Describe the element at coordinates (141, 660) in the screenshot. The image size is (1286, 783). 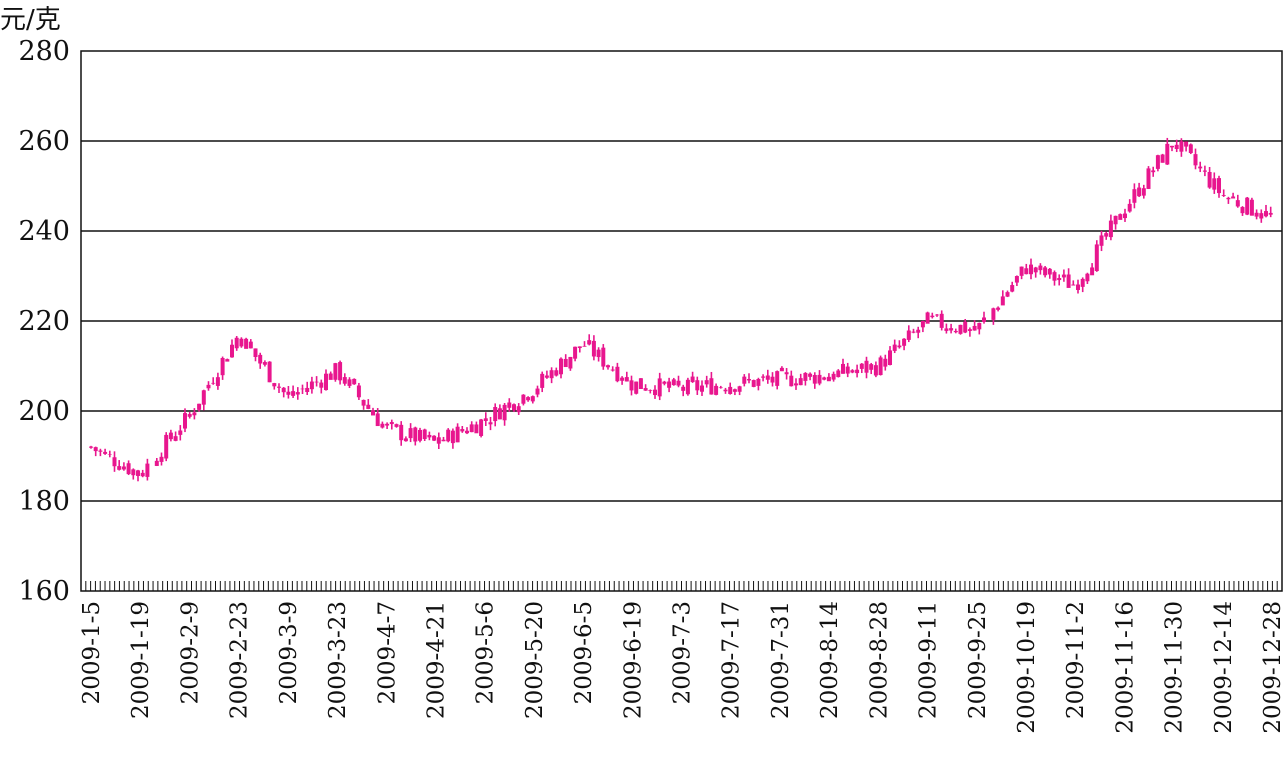
I see `x-tick-label: 2009-1-19` at that location.